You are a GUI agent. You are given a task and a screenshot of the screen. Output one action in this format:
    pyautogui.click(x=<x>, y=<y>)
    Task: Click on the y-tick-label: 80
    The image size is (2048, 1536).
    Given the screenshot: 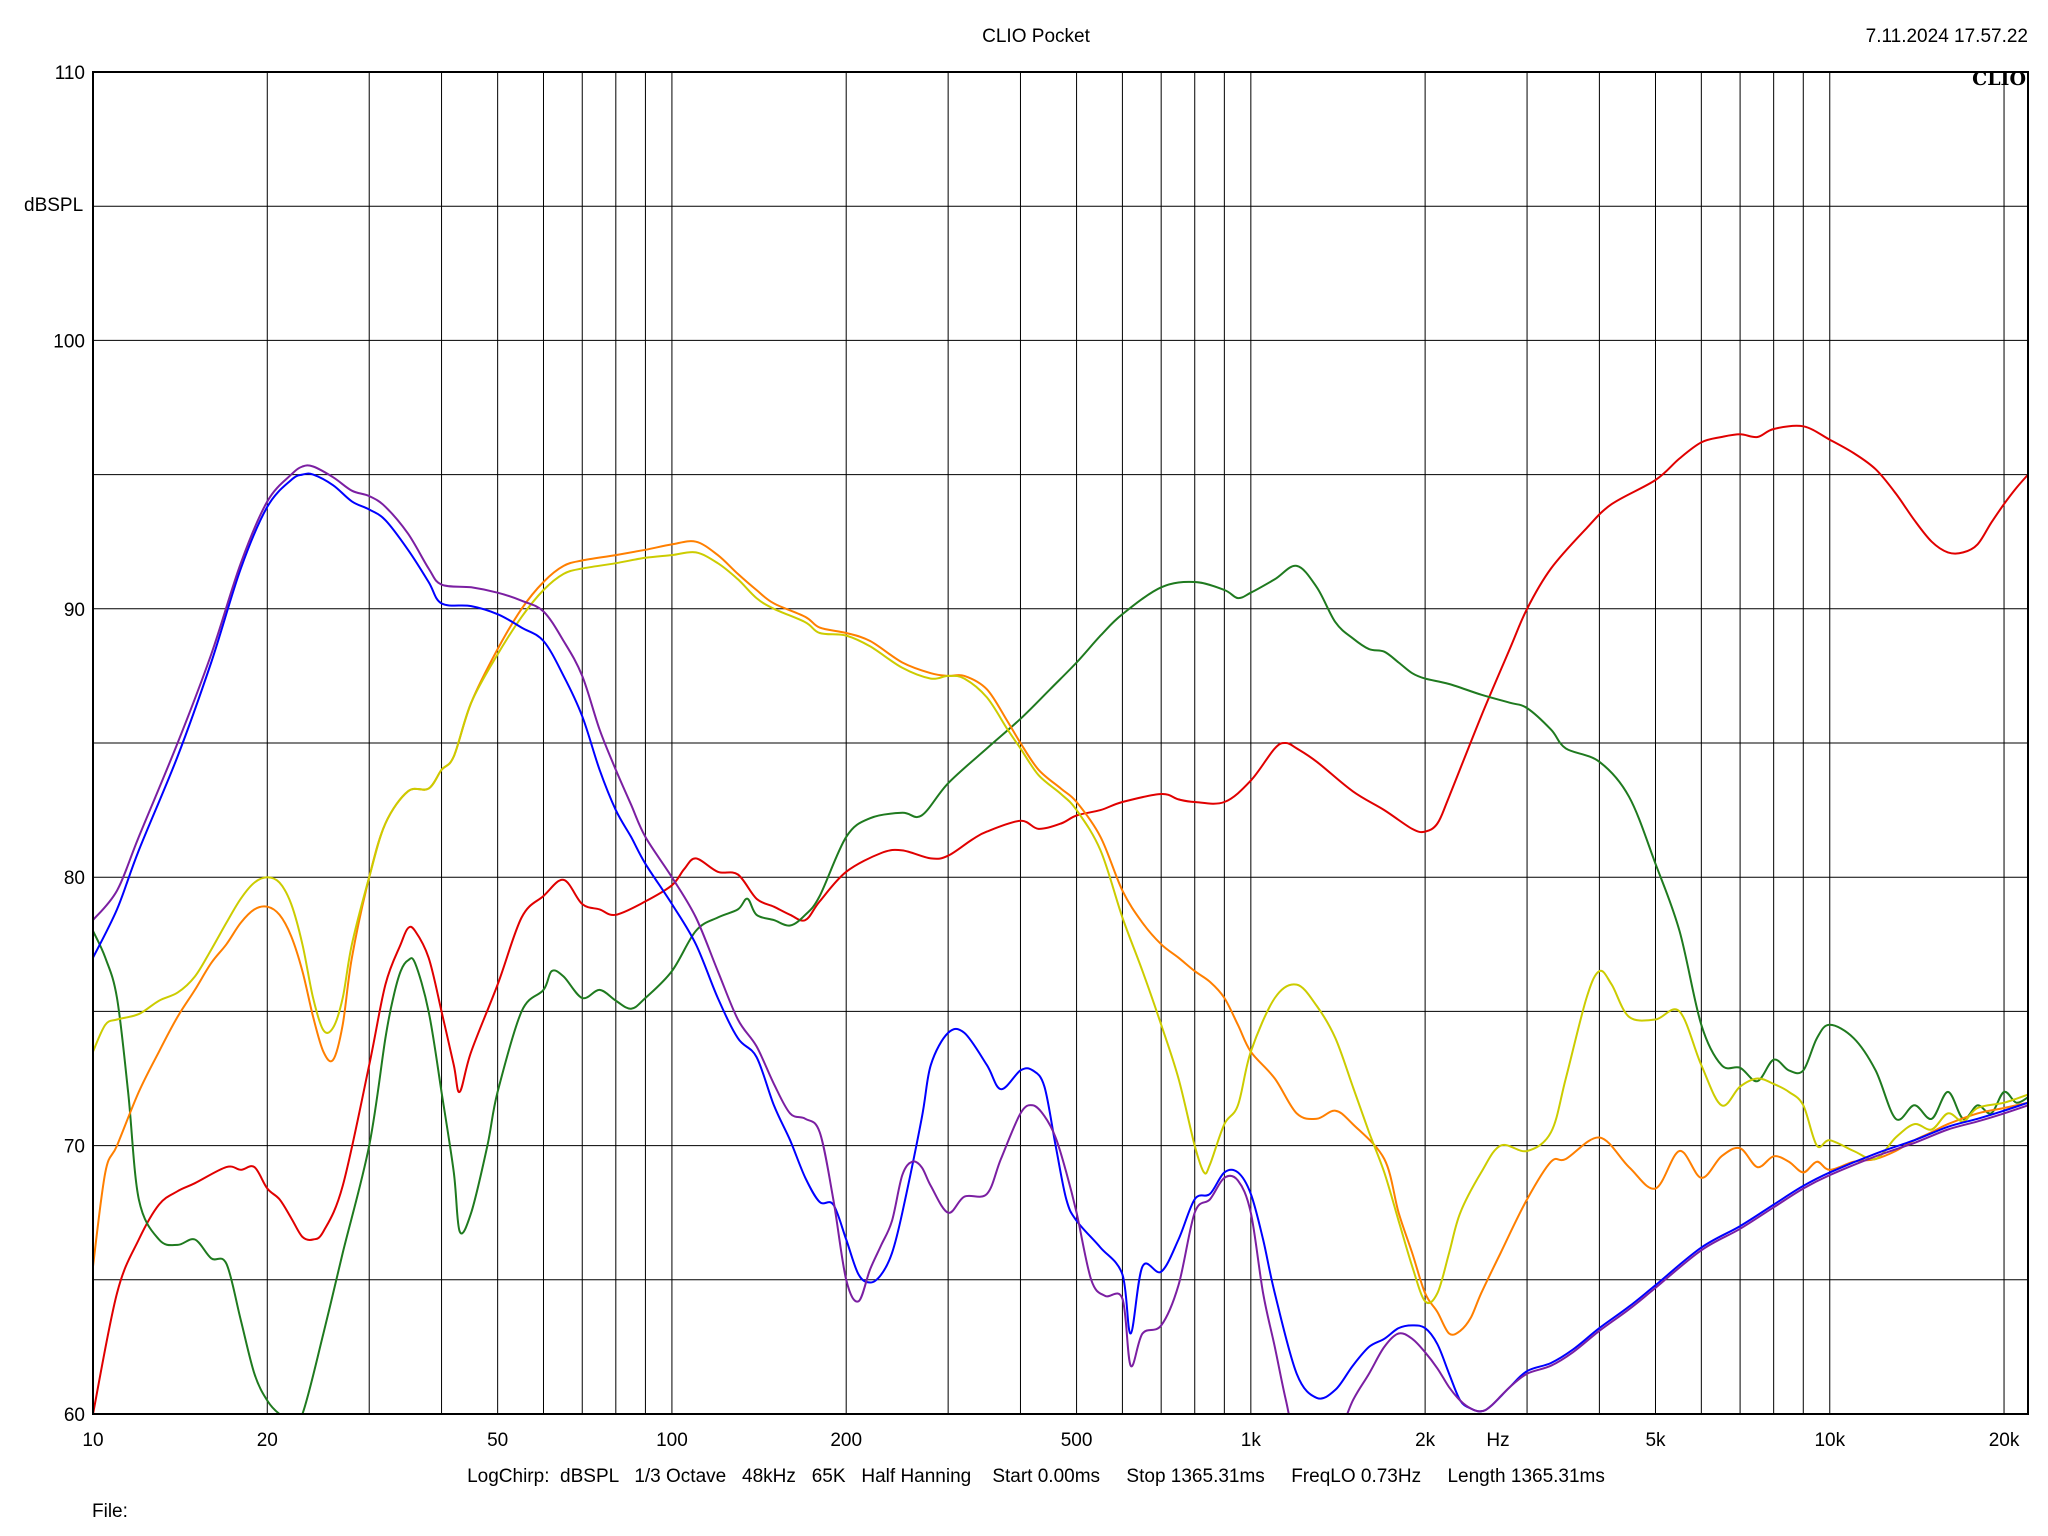 What is the action you would take?
    pyautogui.click(x=74, y=878)
    